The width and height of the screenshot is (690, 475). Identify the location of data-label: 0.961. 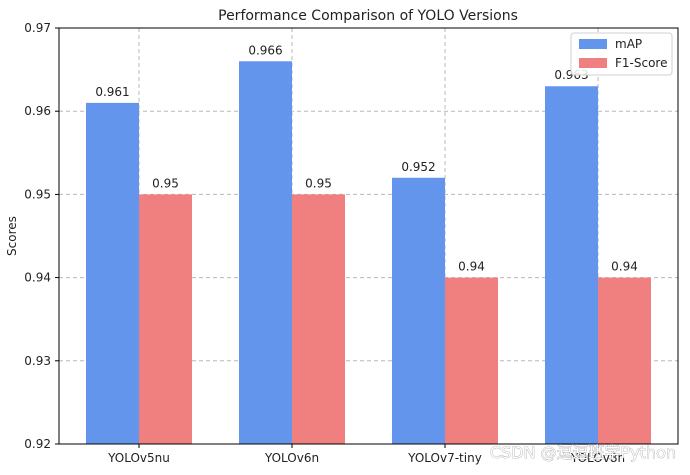
(112, 92).